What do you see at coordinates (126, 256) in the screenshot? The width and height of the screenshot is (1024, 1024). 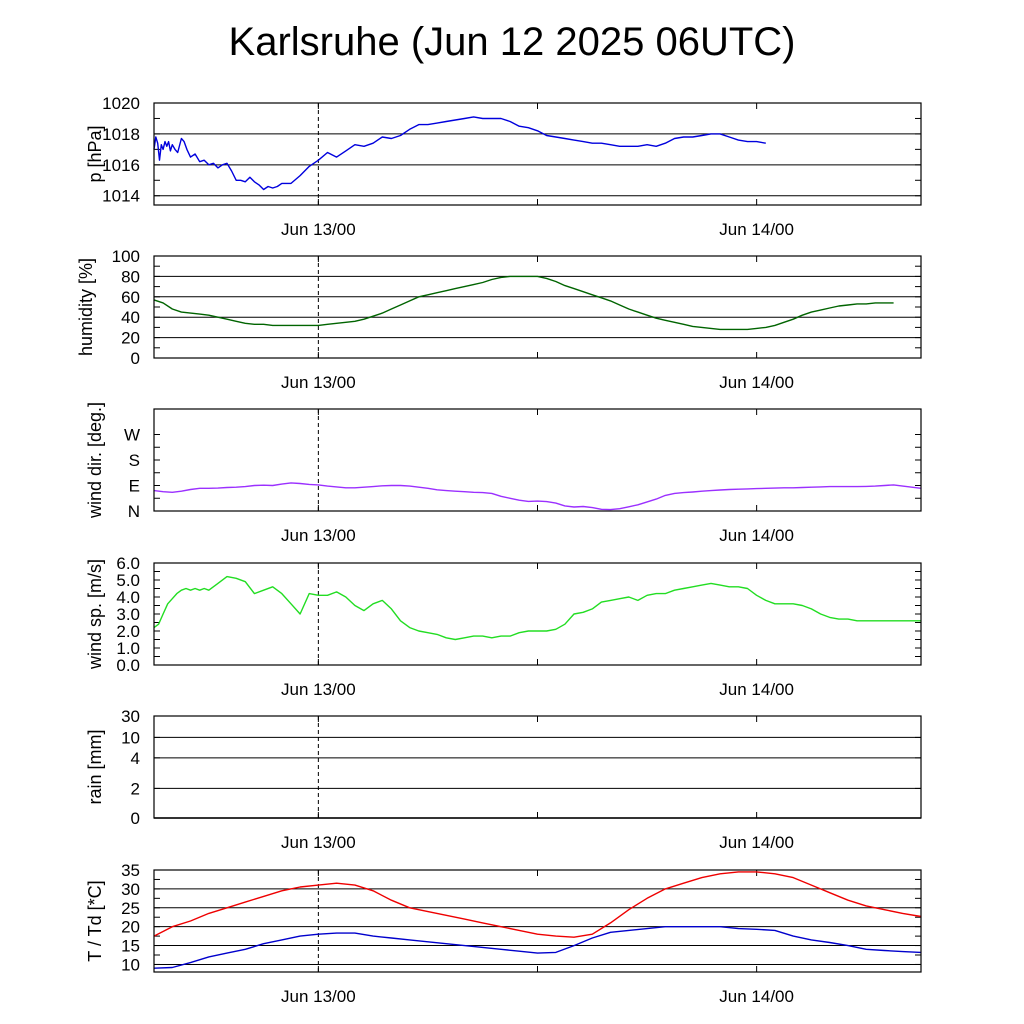 I see `y-tick-label: 100` at bounding box center [126, 256].